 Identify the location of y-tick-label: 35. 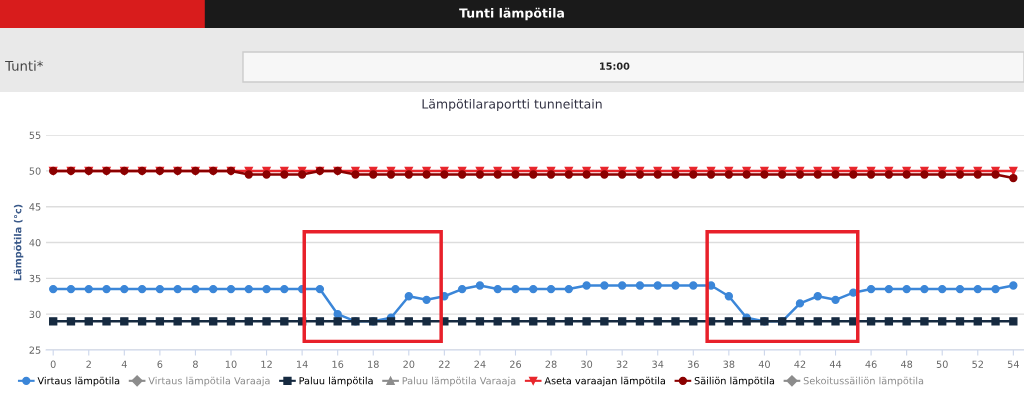
(35, 278).